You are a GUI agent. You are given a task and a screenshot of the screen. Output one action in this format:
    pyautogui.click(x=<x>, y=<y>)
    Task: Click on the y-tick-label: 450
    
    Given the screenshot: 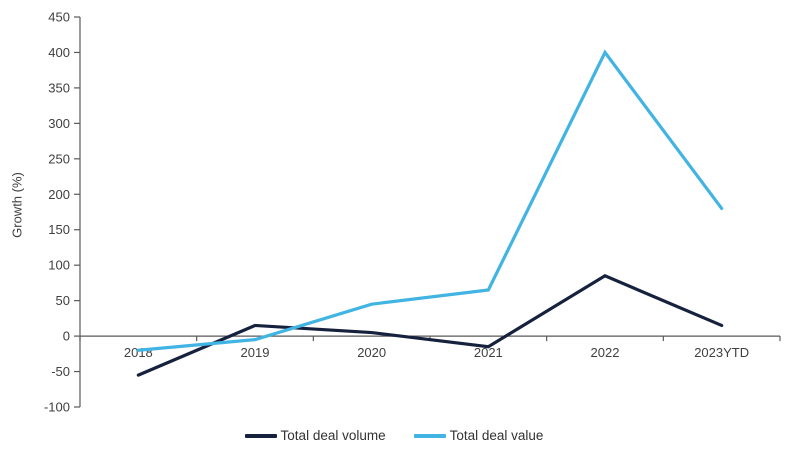 What is the action you would take?
    pyautogui.click(x=59, y=17)
    